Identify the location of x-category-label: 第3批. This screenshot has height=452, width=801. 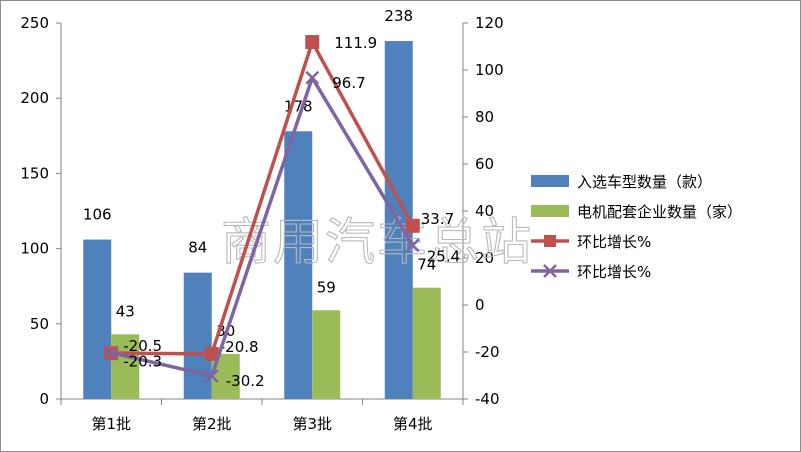
(312, 424).